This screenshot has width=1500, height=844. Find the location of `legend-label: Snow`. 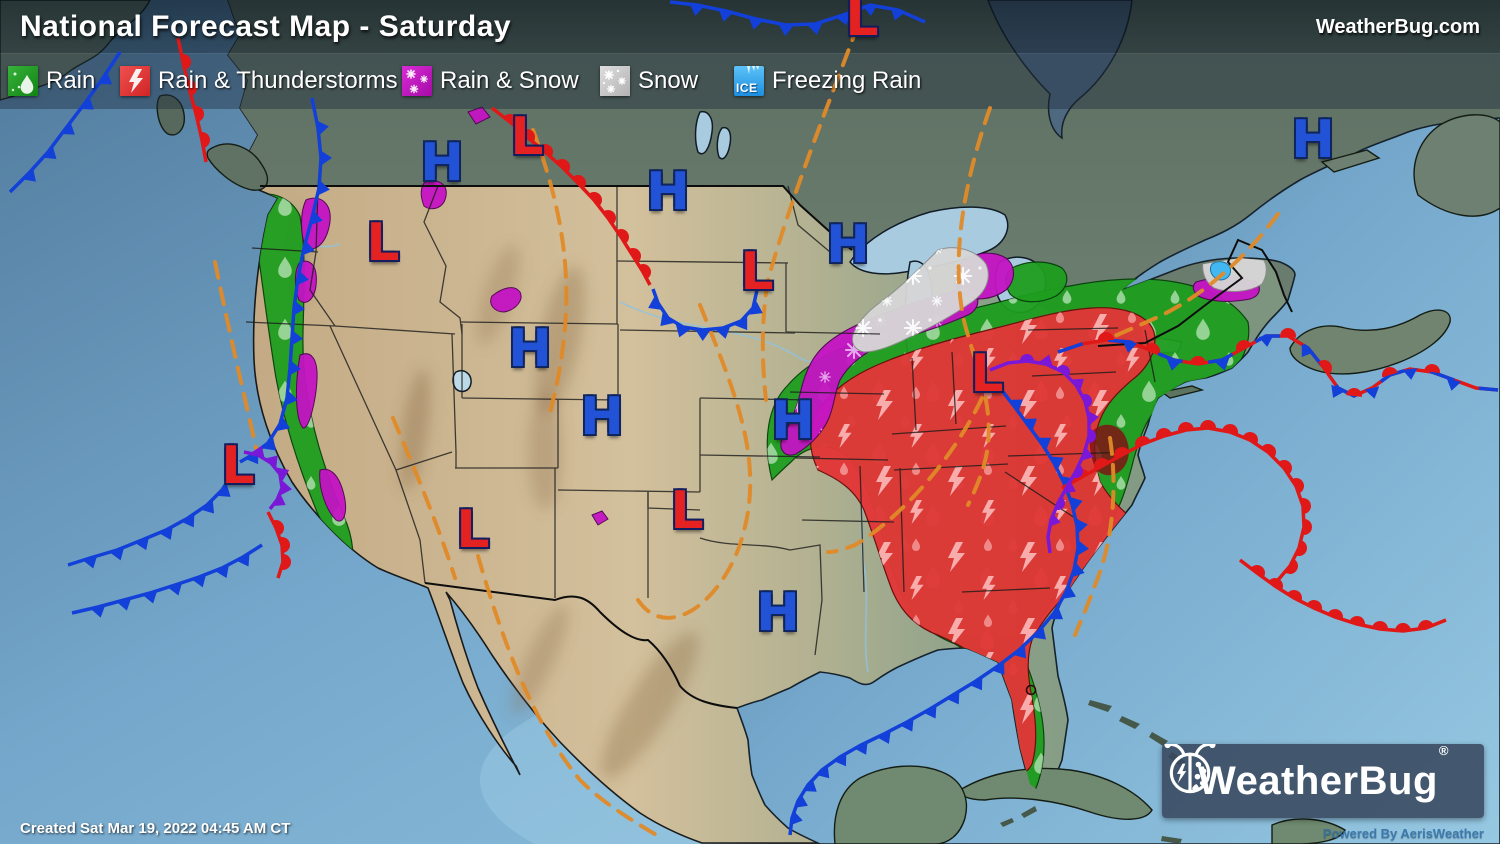

legend-label: Snow is located at coordinates (668, 80).